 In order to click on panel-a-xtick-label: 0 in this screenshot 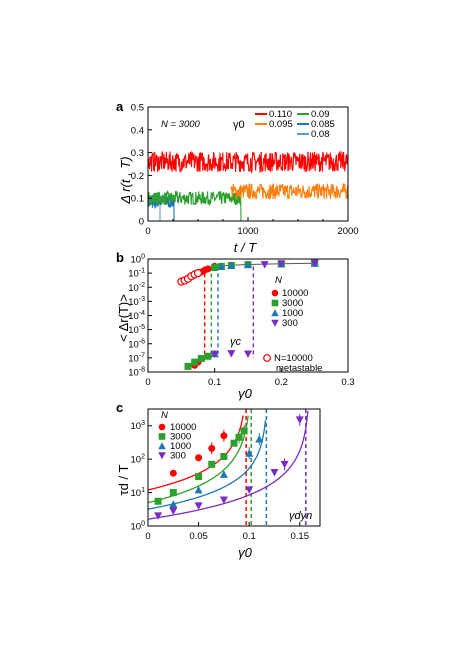, I will do `click(147, 231)`.